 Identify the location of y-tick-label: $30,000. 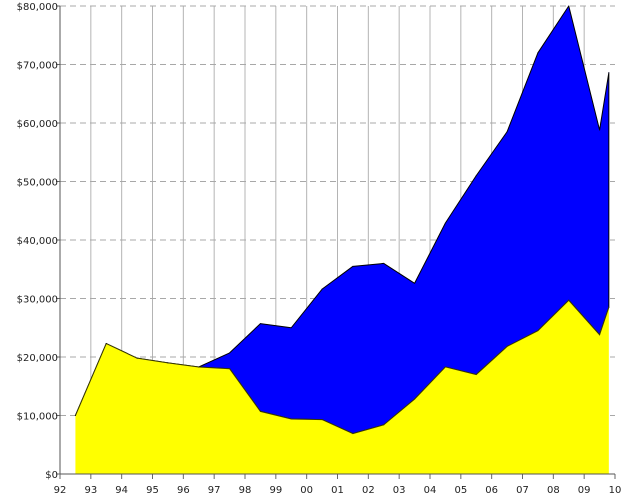
(37, 300).